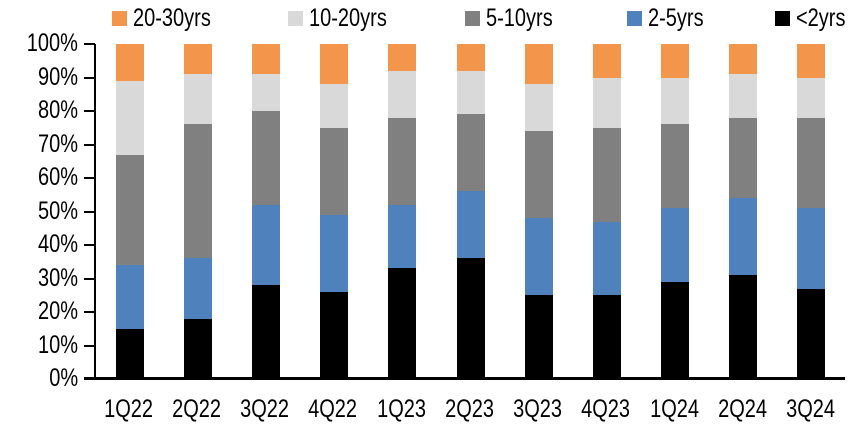  What do you see at coordinates (348, 18) in the screenshot?
I see `legend-label: 10-20yrs` at bounding box center [348, 18].